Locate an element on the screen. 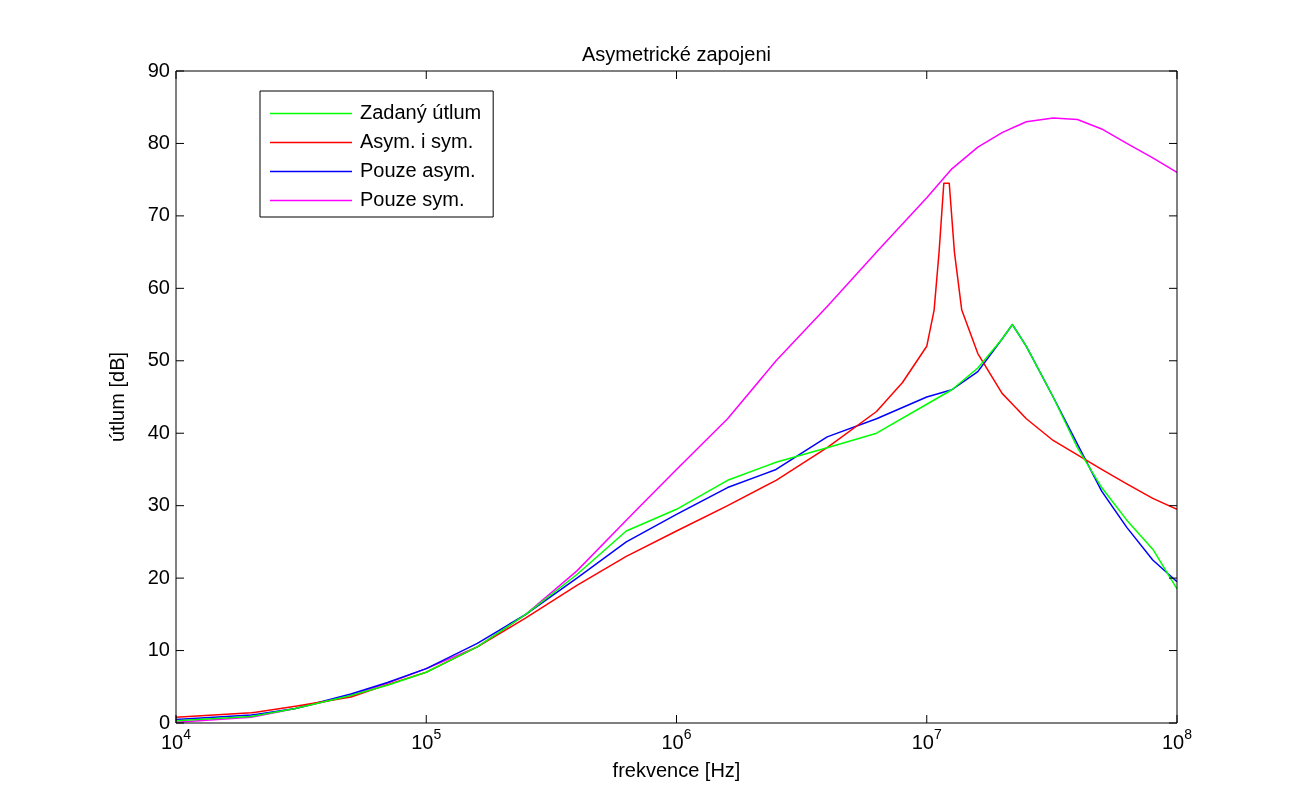 This screenshot has height=805, width=1307. y-tick-label: 80 is located at coordinates (158, 141).